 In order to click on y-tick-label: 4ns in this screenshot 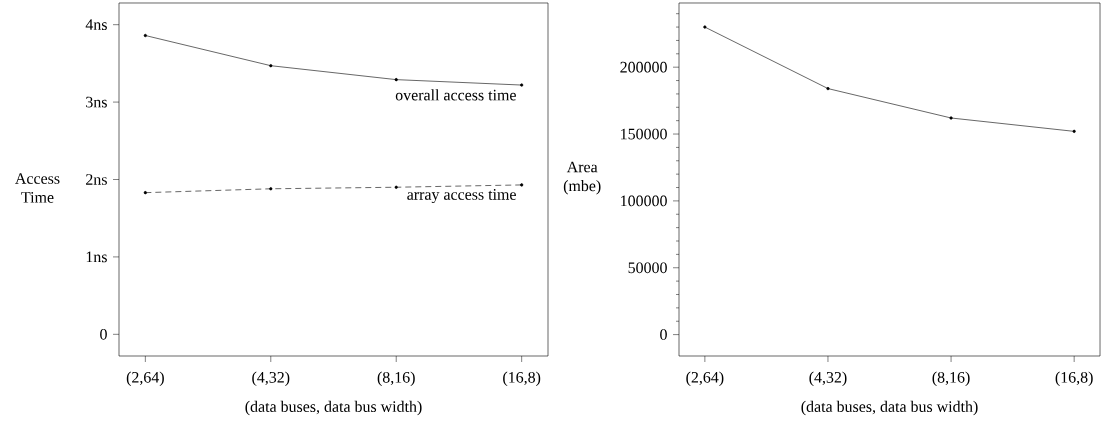, I will do `click(96, 24)`.